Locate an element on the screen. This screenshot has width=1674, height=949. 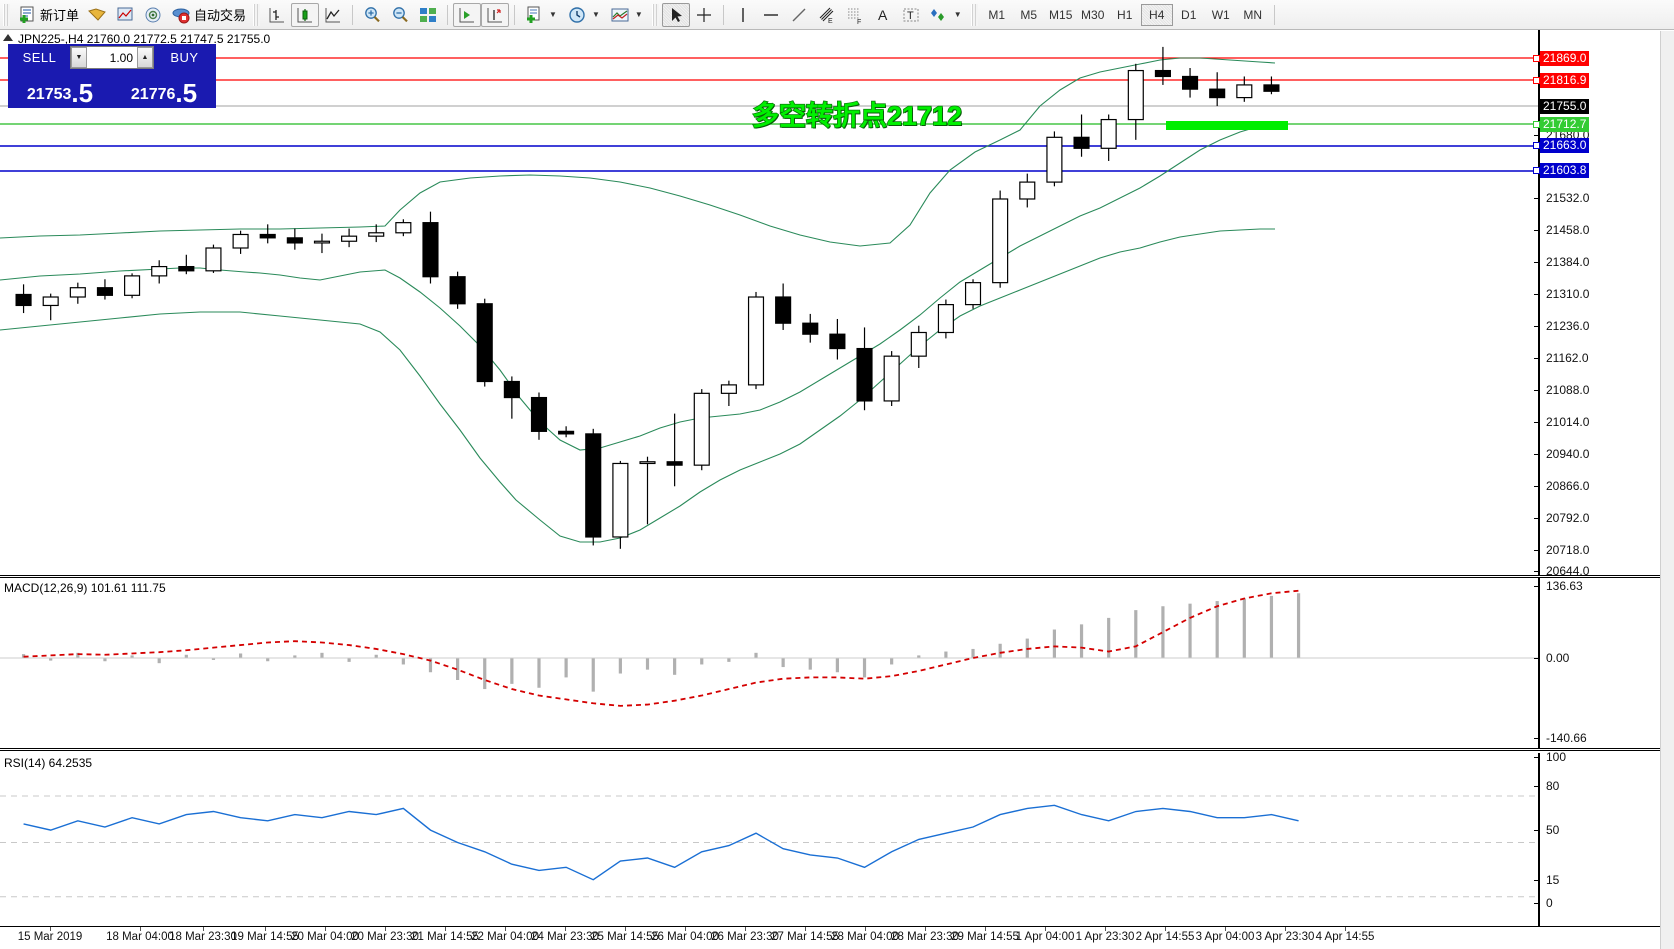
time-axis-label: 27 Mar 14:55 is located at coordinates (805, 937).